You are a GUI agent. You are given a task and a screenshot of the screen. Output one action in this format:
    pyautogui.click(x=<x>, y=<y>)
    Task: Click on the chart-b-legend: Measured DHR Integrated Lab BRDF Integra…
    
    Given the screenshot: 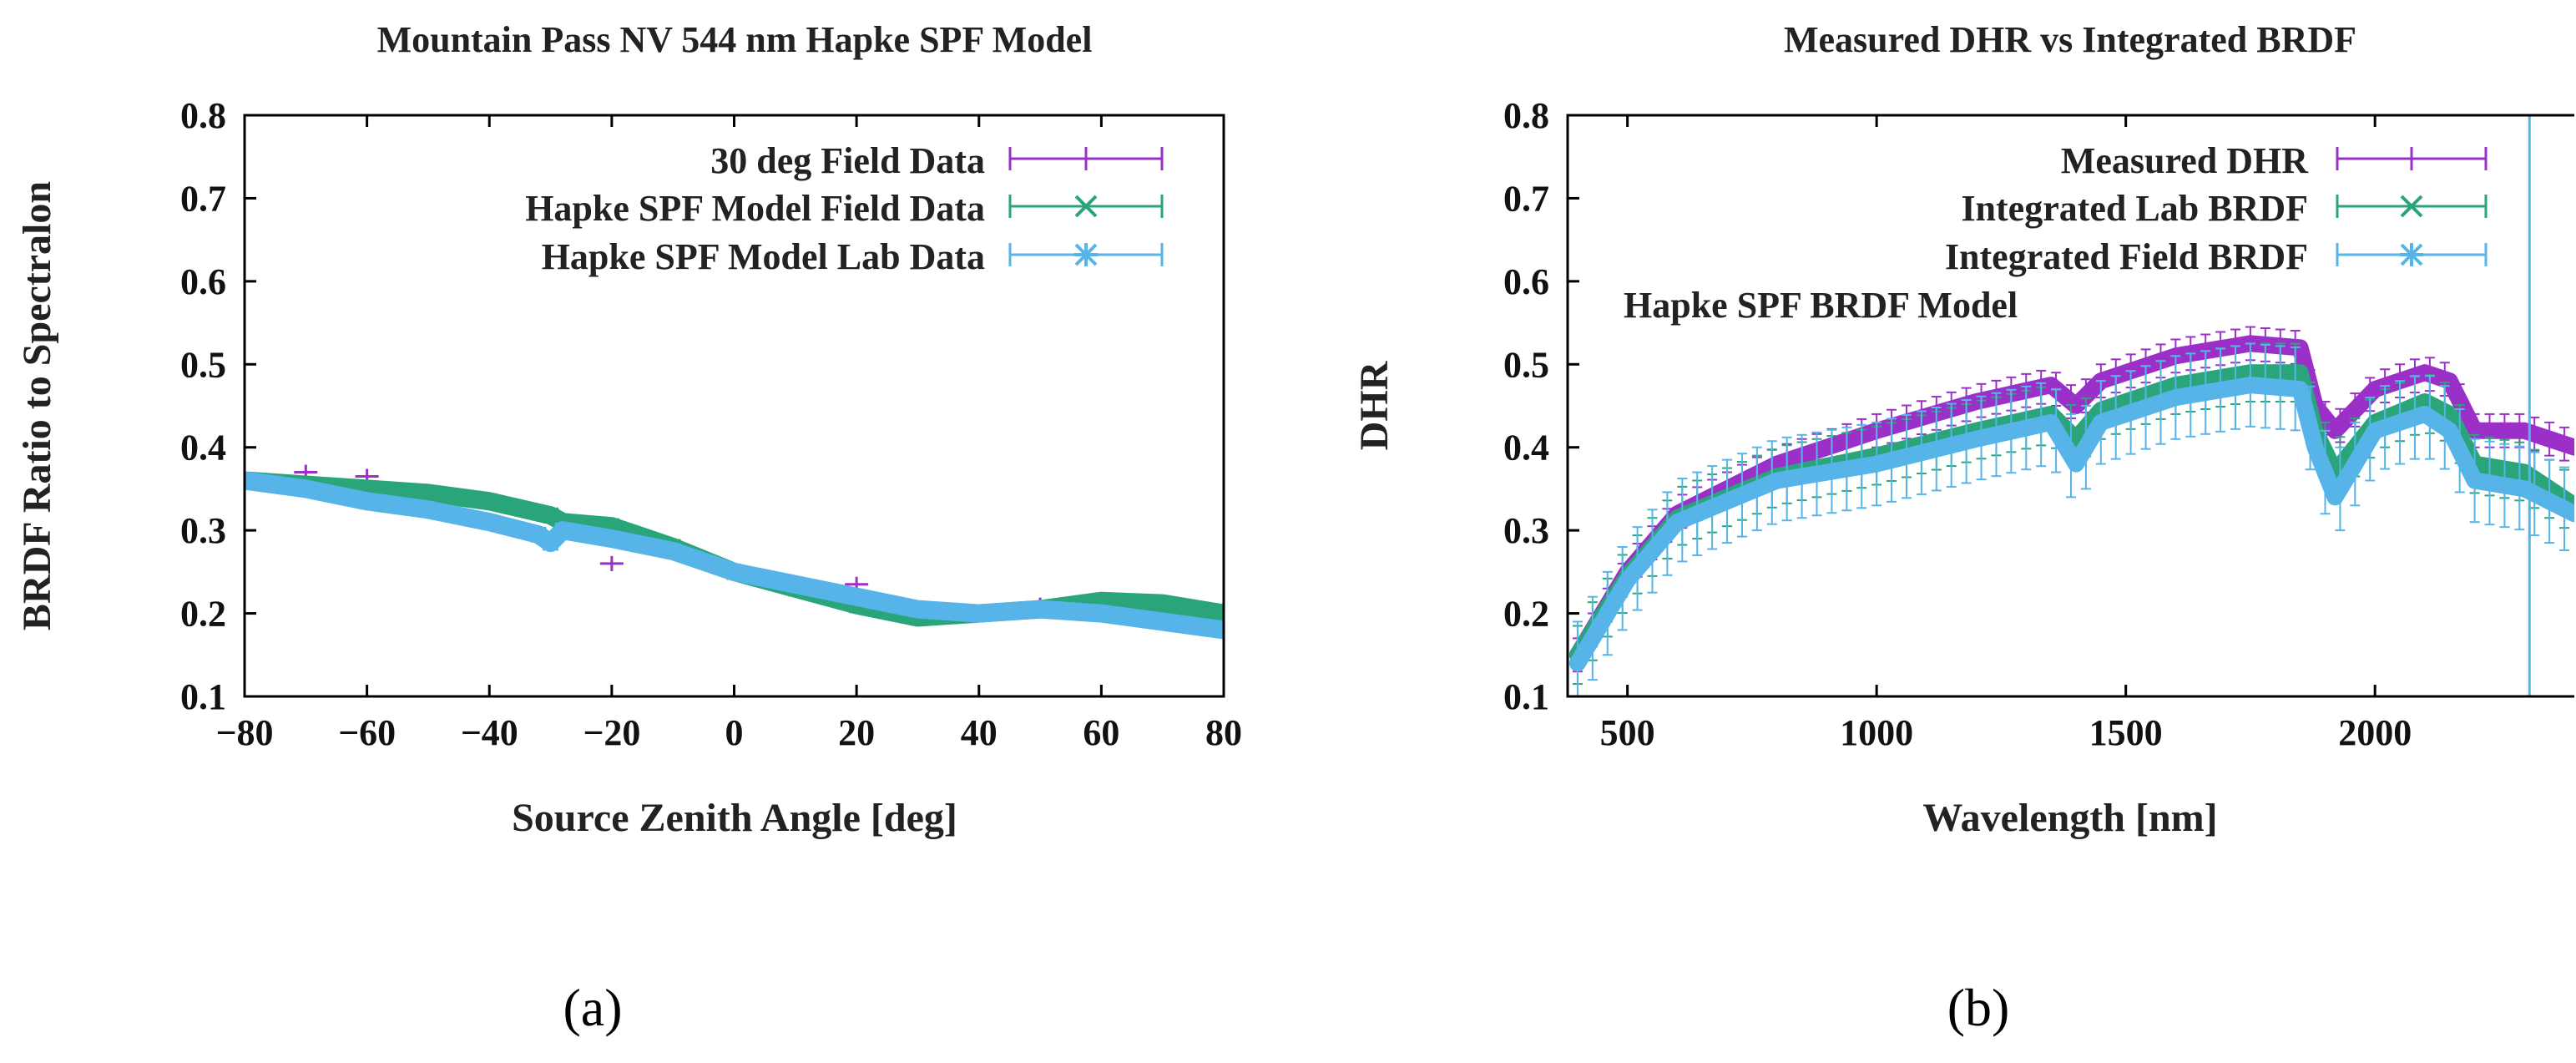 What is the action you would take?
    pyautogui.click(x=2216, y=208)
    